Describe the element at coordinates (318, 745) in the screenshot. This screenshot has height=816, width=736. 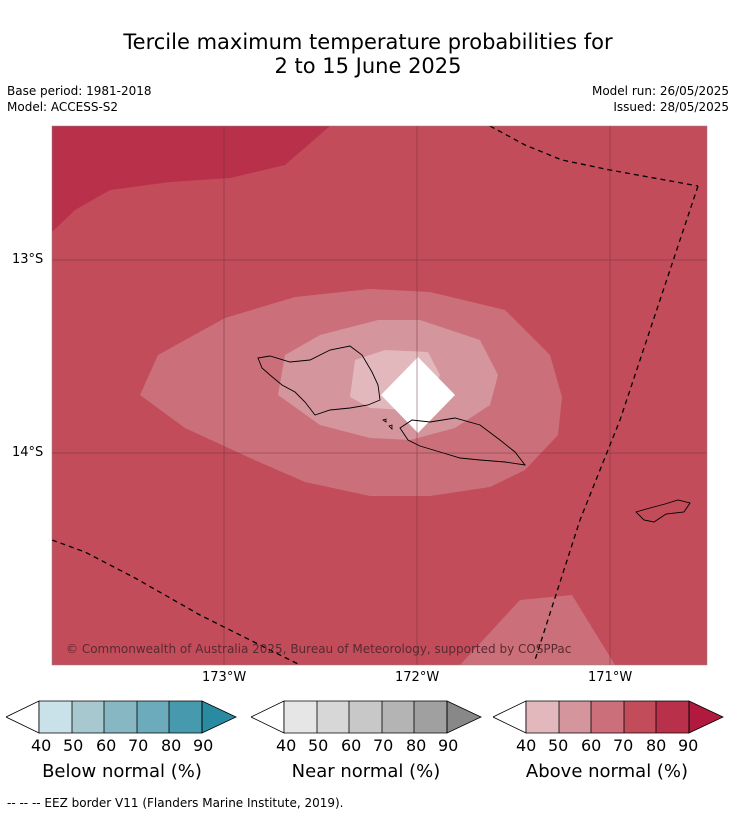
I see `near-tick-50: 50` at that location.